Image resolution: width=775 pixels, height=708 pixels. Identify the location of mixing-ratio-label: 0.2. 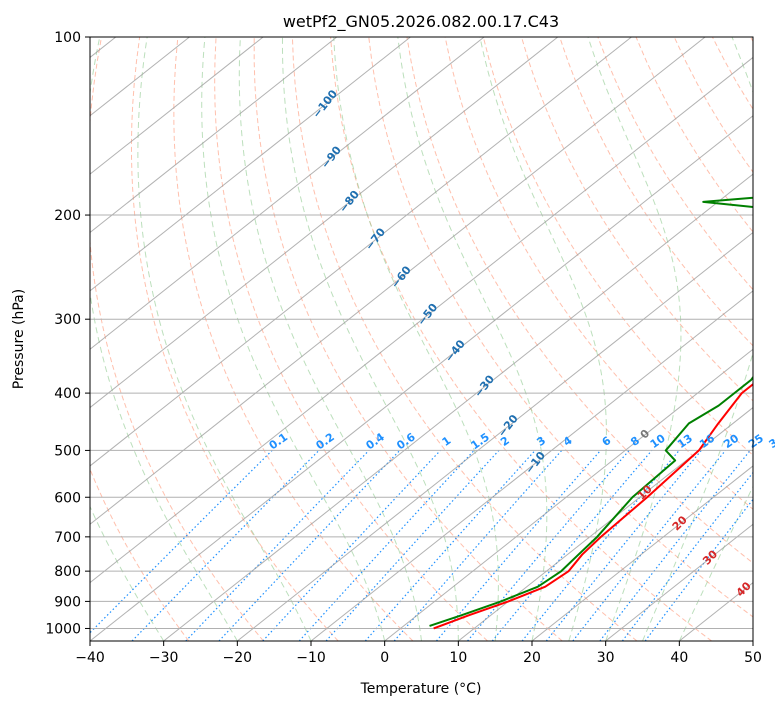
(324, 441).